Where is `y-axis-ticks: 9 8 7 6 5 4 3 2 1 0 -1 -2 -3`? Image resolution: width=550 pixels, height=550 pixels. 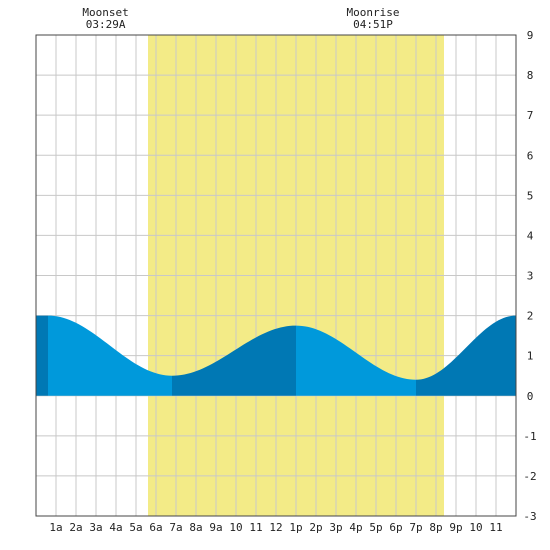
y-axis-ticks: 9 8 7 6 5 4 3 2 1 0 -1 -2 -3 is located at coordinates (529, 276).